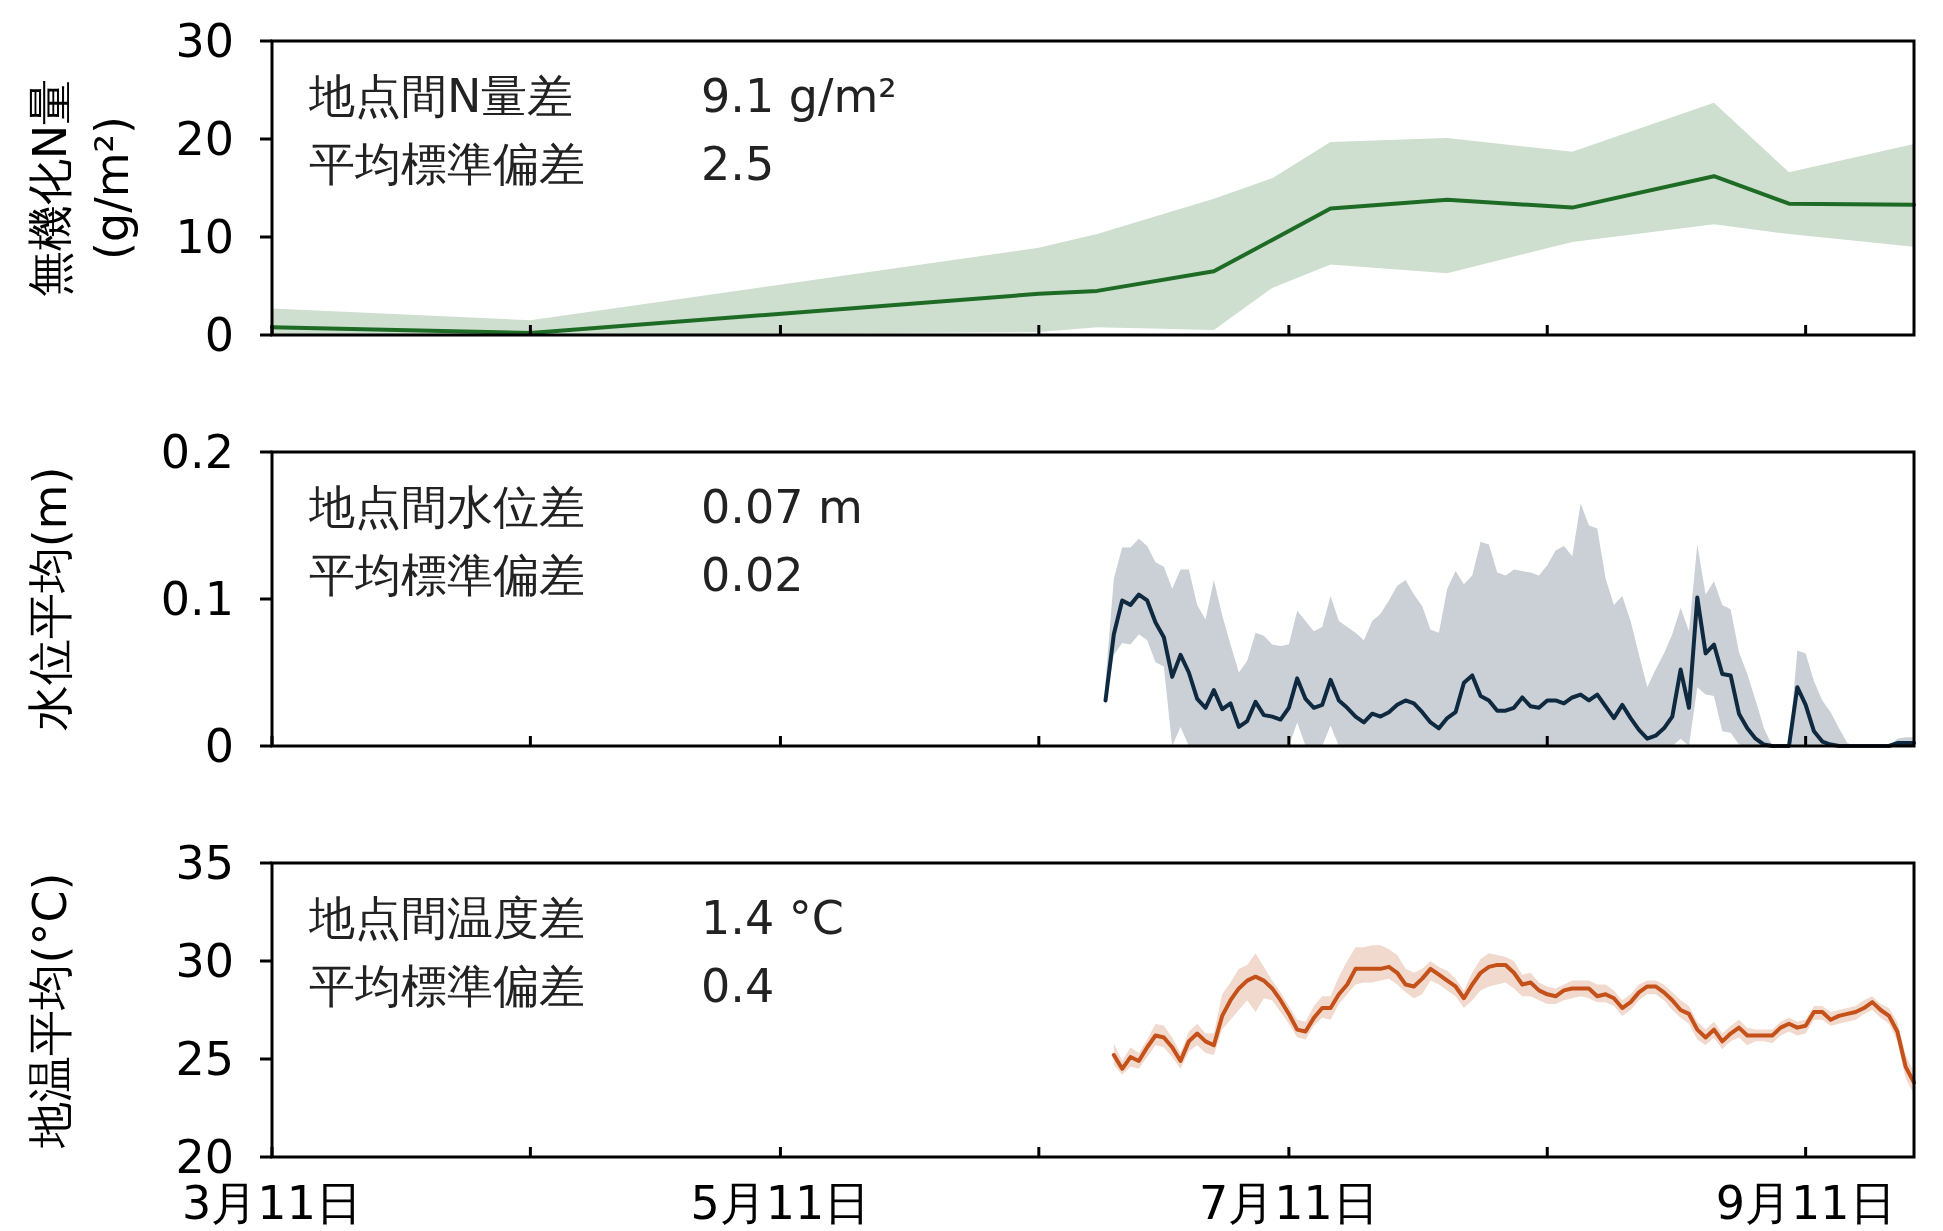 This screenshot has width=1943, height=1231. Describe the element at coordinates (81, 188) in the screenshot. I see `y-axis-title: 無機化N量 (g/m²)` at that location.